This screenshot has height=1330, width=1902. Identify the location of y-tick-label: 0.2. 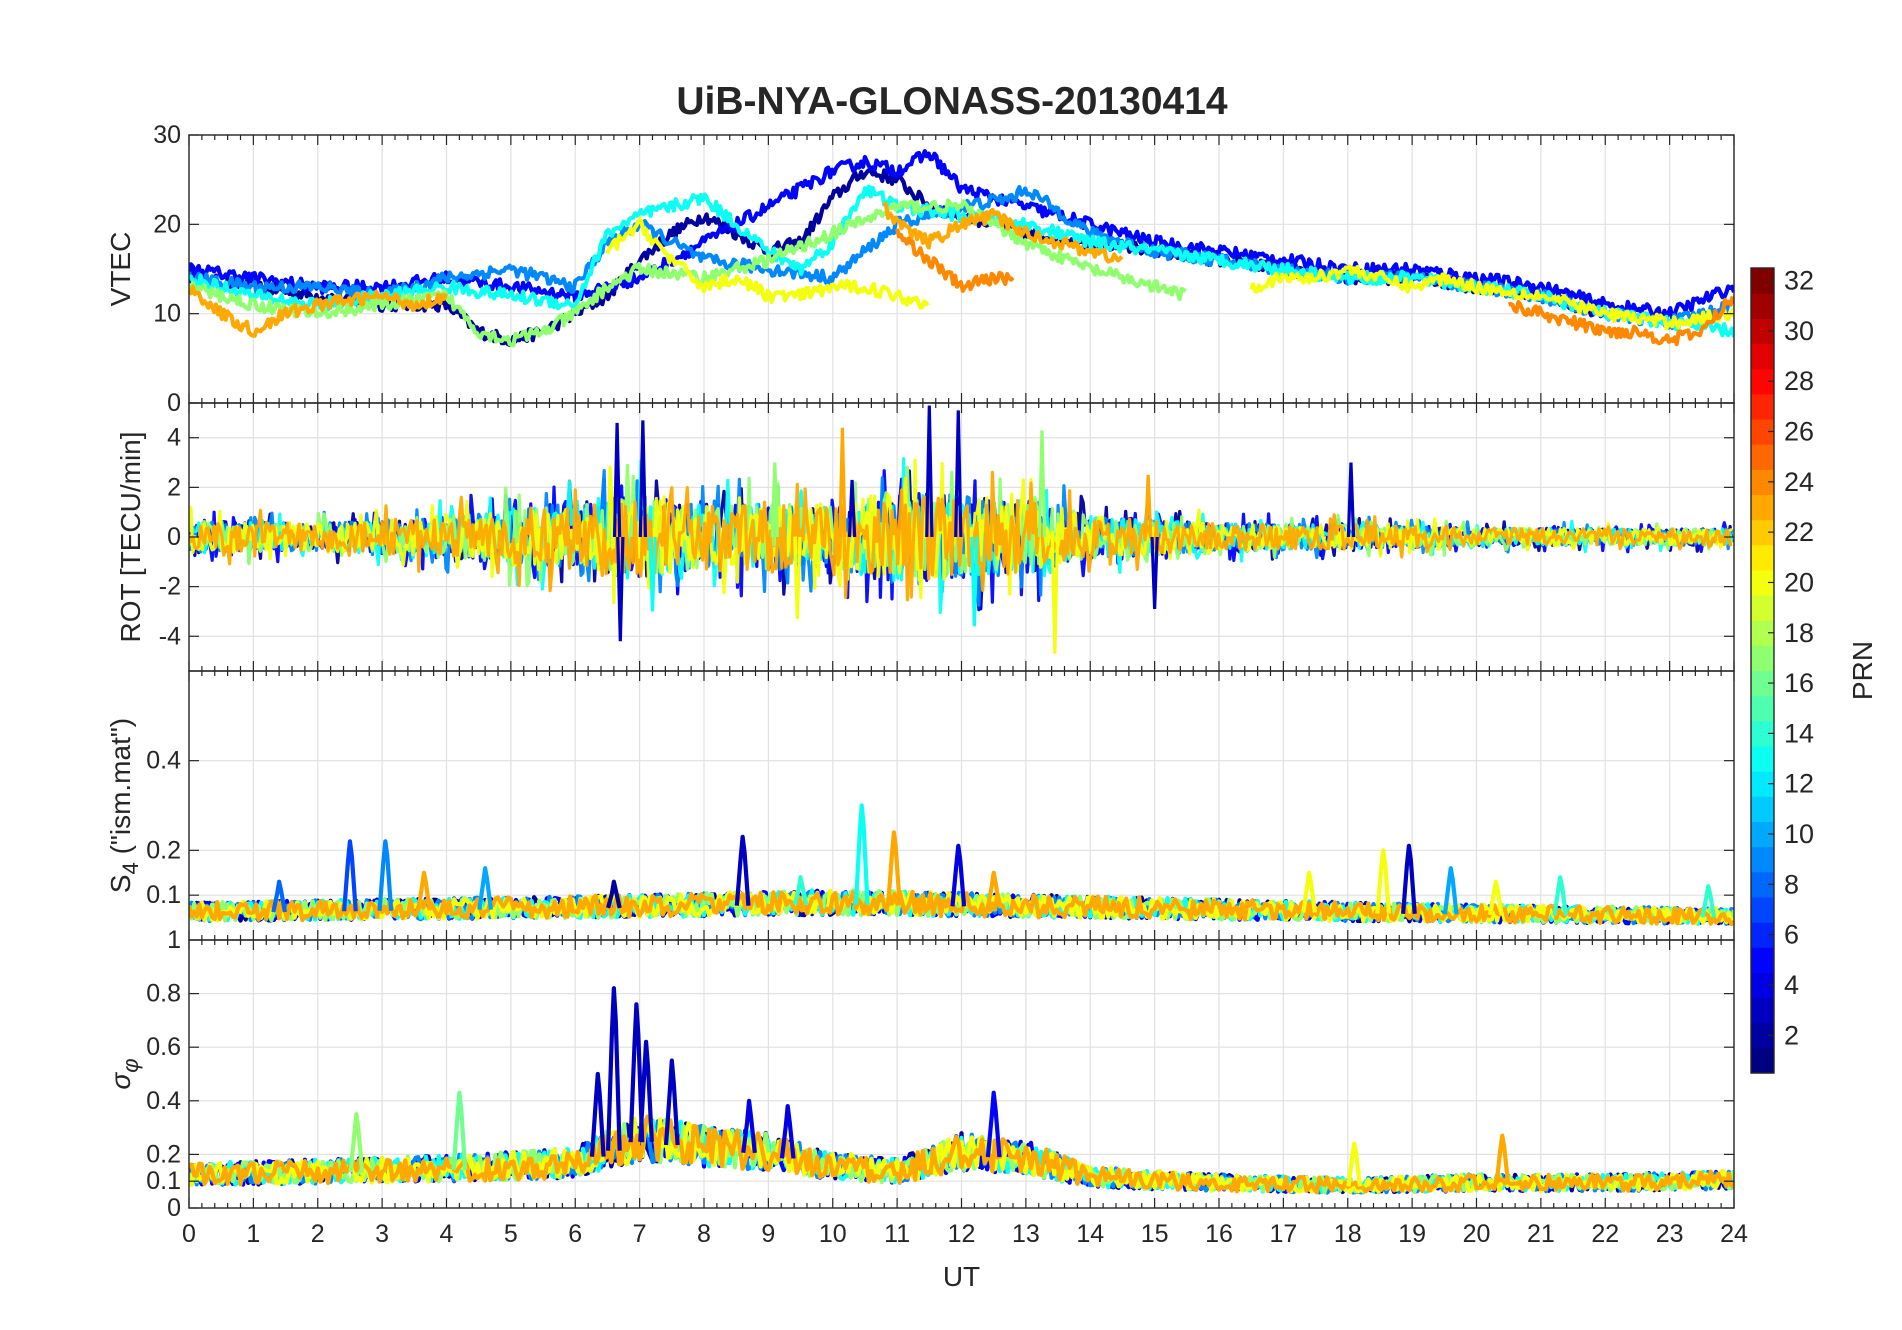
(163, 1154).